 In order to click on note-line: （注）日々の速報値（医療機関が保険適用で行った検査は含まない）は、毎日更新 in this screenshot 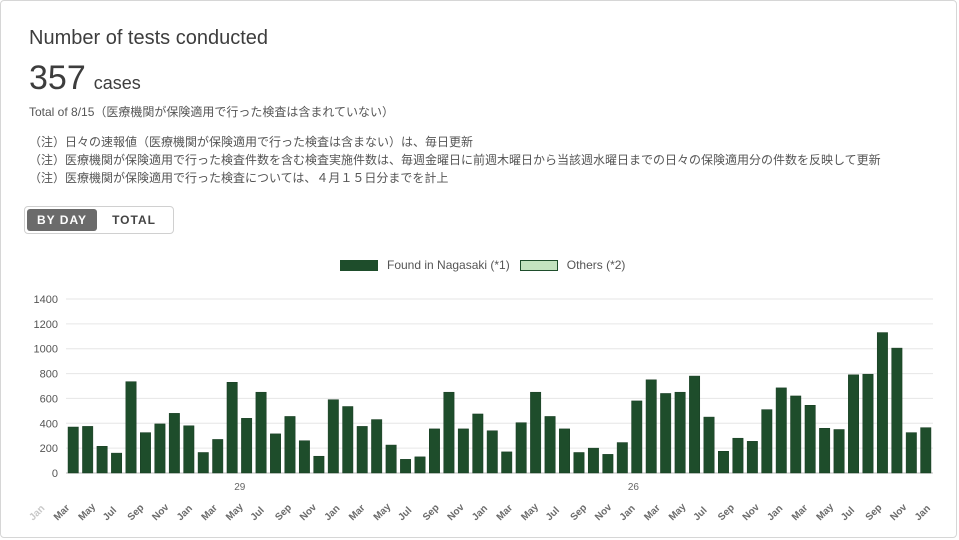, I will do `click(251, 142)`.